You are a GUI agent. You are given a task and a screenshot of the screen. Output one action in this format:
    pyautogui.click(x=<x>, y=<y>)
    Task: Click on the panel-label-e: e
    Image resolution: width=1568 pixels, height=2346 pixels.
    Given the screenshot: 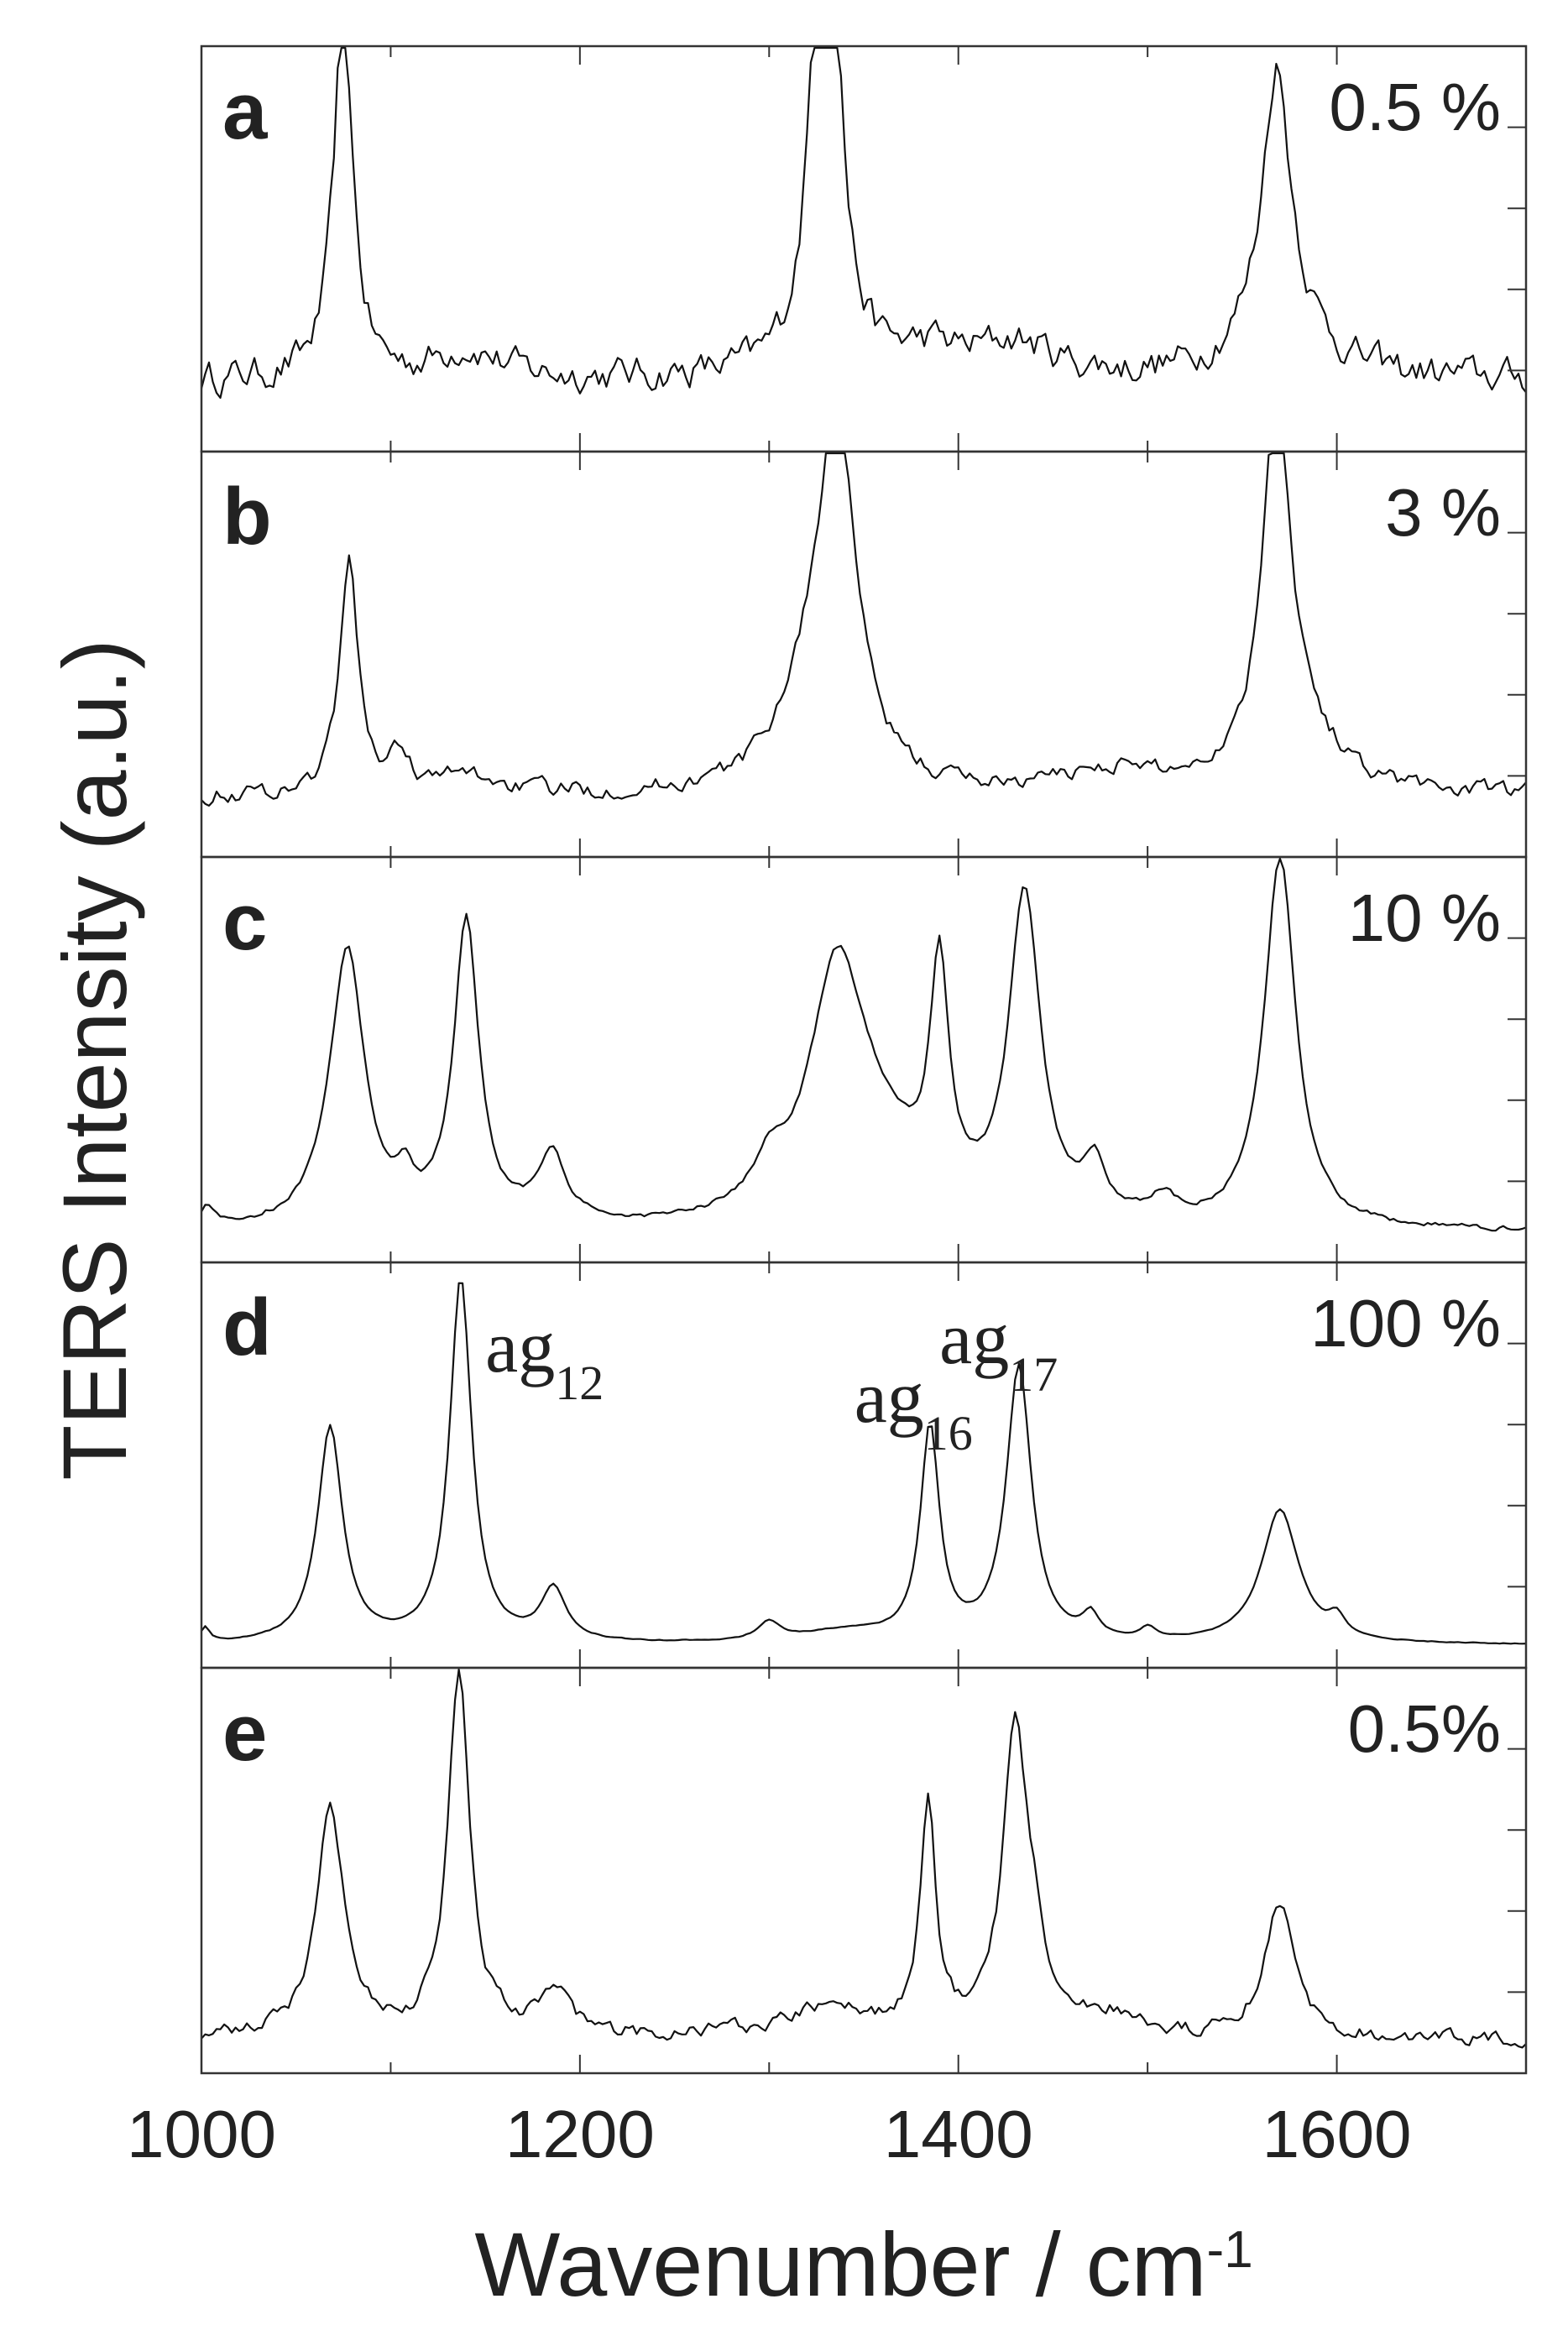 What is the action you would take?
    pyautogui.click(x=244, y=1733)
    